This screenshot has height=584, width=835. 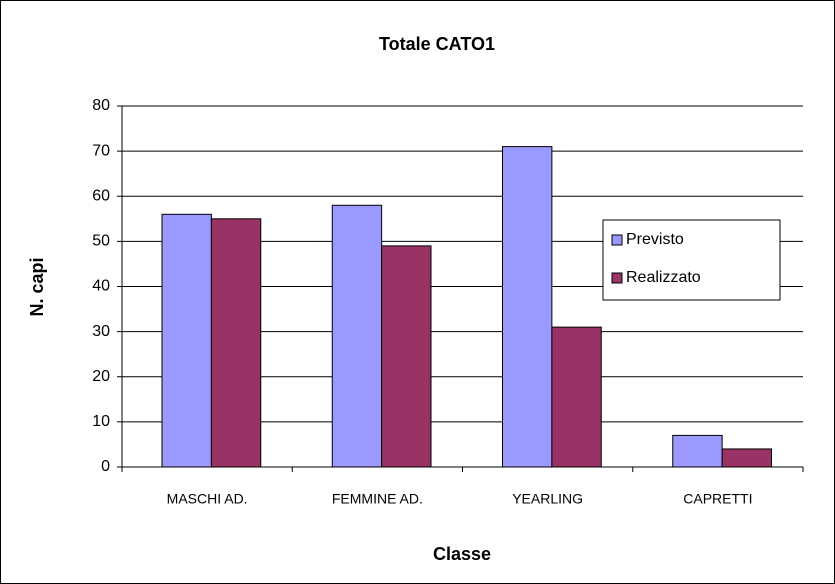 I want to click on y-tick-label: 40, so click(x=101, y=286).